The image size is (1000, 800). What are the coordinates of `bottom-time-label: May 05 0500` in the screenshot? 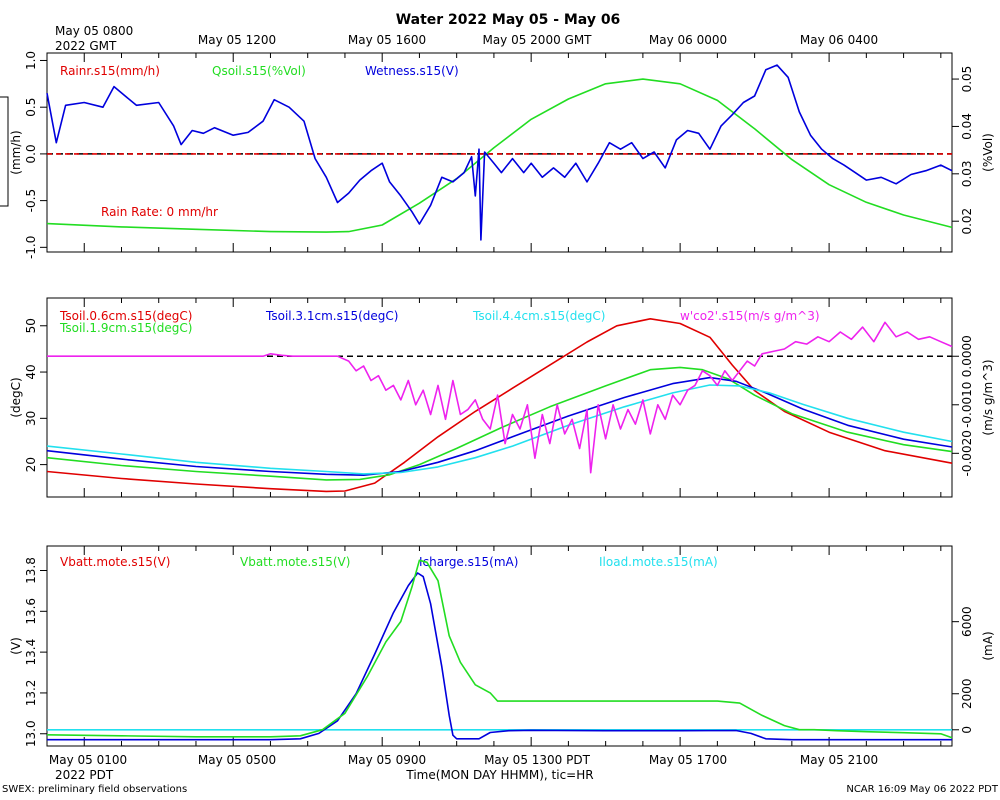 It's located at (237, 760).